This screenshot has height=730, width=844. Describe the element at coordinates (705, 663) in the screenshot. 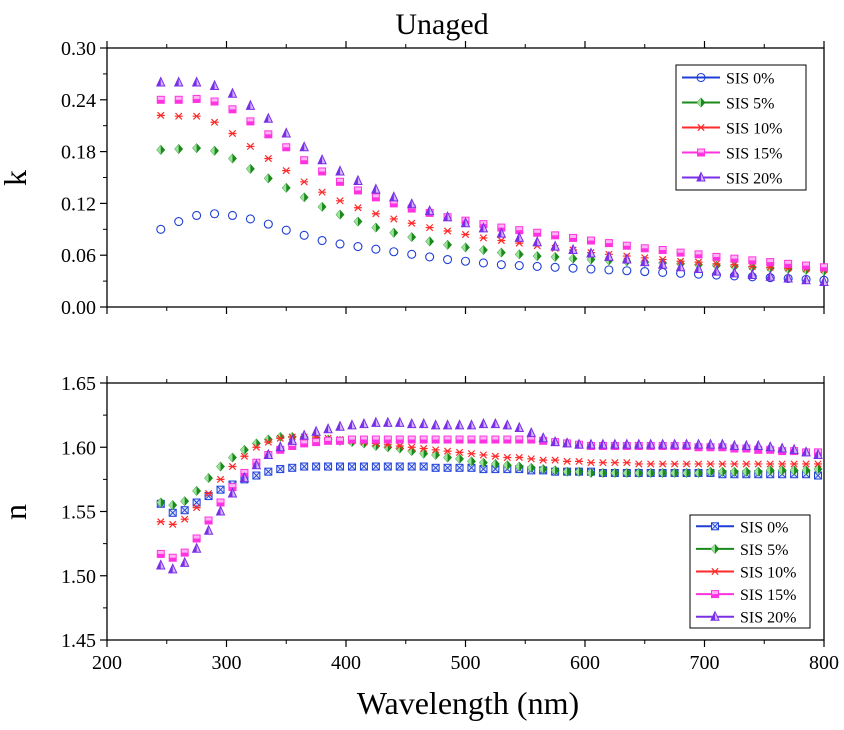

I see `bottom-x-tick-label: 700` at that location.